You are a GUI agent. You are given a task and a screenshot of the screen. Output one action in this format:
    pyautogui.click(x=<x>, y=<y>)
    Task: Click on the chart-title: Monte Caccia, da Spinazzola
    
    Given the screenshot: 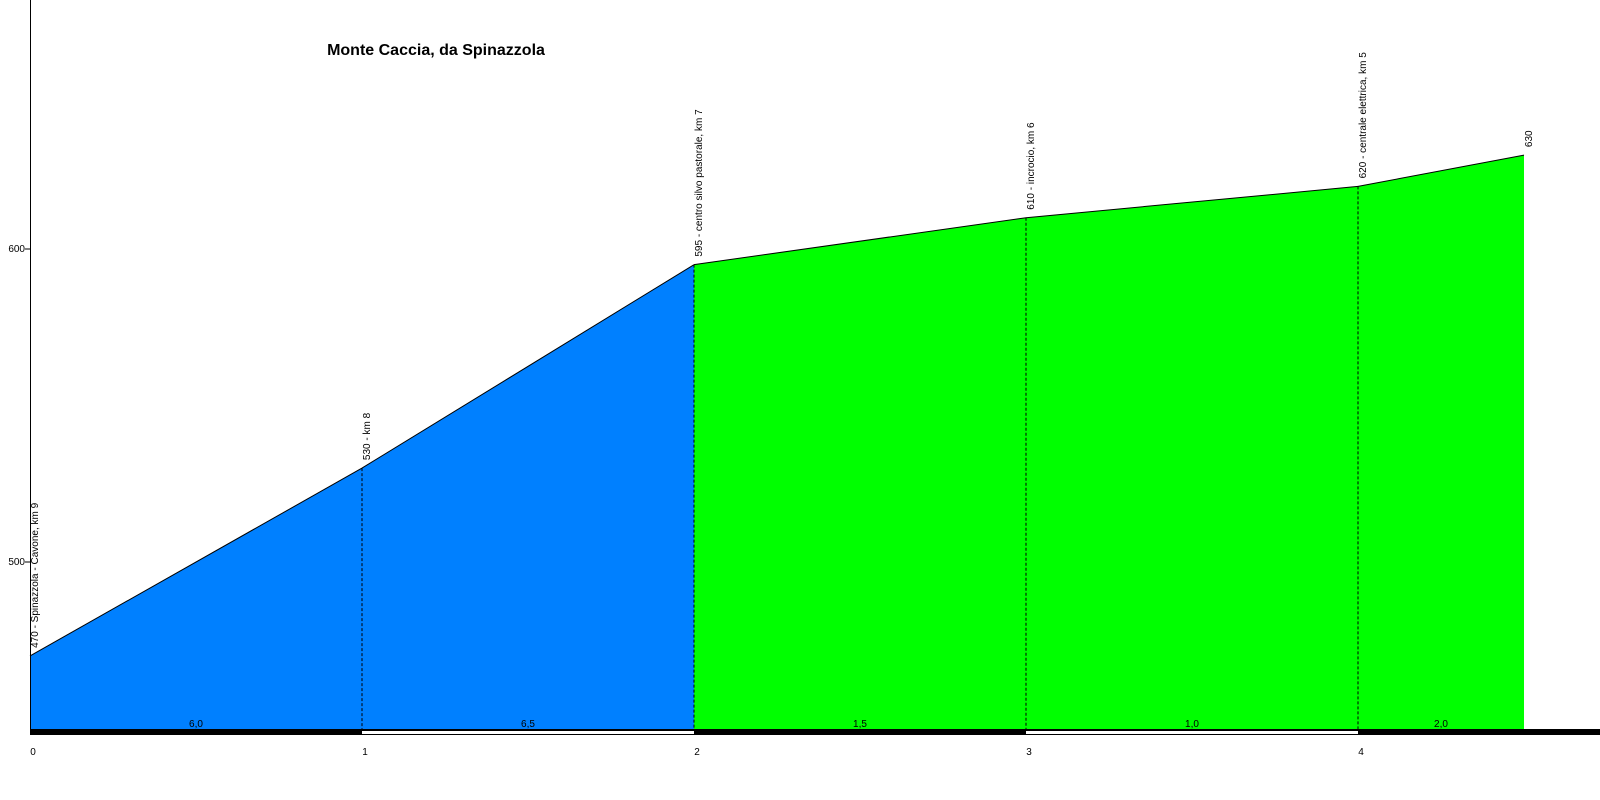 What is the action you would take?
    pyautogui.click(x=436, y=50)
    